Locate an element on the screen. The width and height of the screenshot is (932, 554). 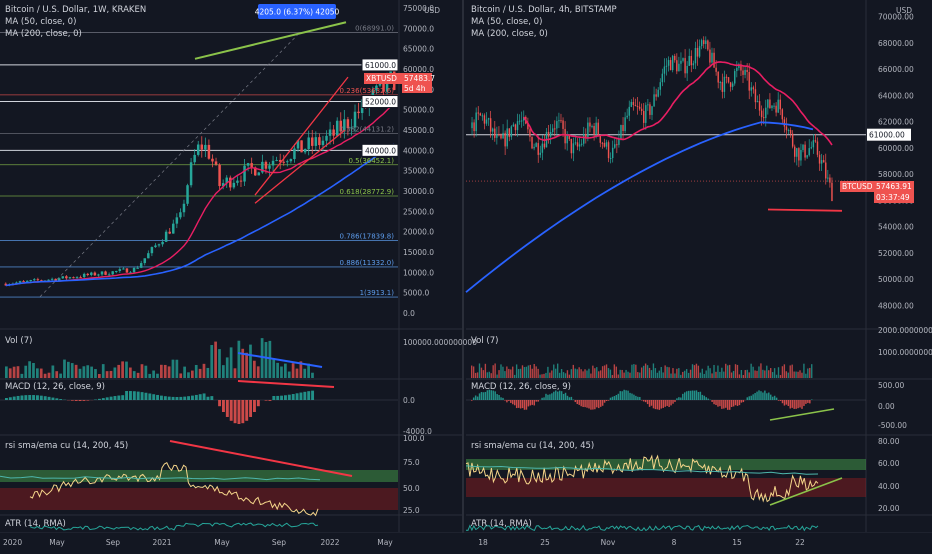
left-price-tick: 60000.0 is located at coordinates (418, 69).